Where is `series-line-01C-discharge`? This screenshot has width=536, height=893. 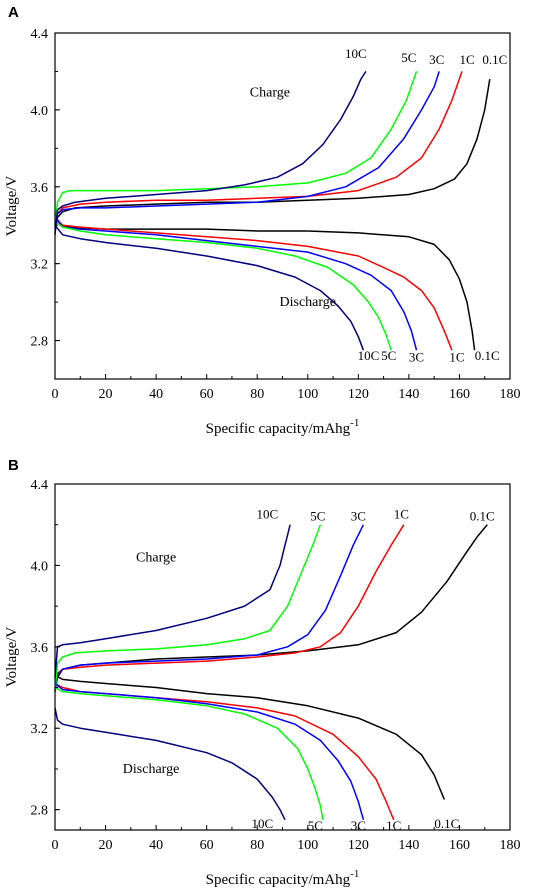 series-line-01C-discharge is located at coordinates (249, 737).